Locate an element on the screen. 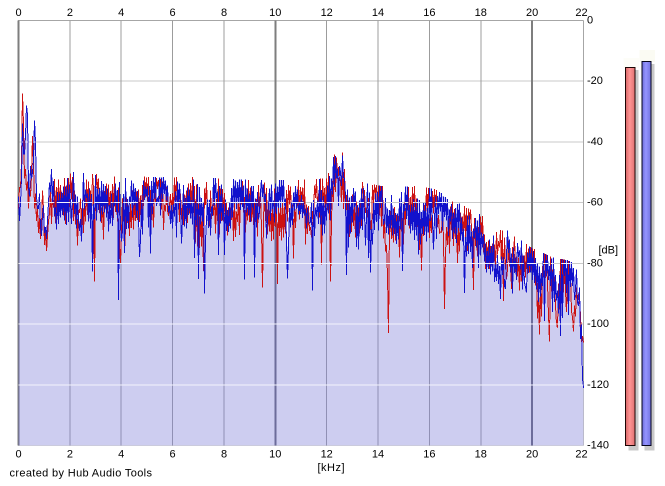 This screenshot has height=486, width=665. svg-text: -80 is located at coordinates (595, 263).